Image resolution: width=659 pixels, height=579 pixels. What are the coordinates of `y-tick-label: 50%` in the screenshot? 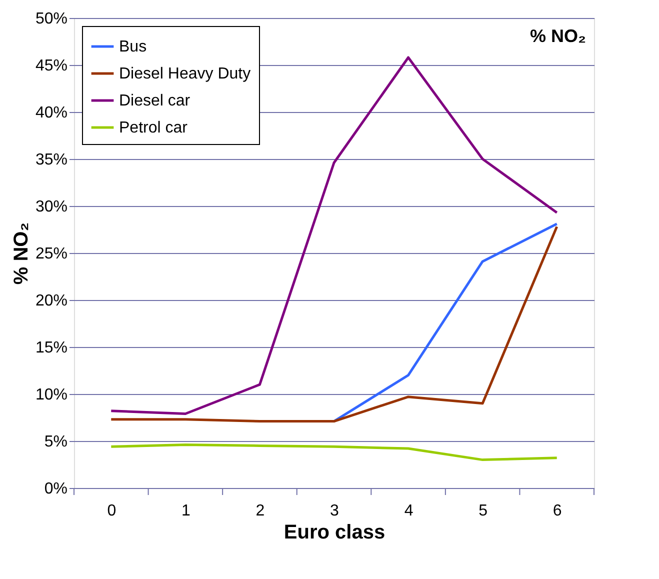 It's located at (51, 19).